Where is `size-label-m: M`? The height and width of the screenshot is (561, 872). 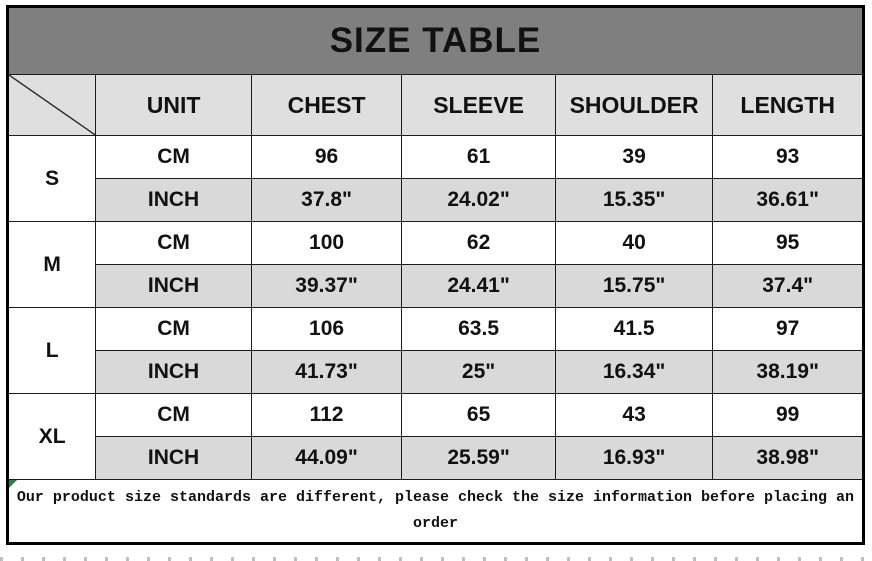
size-label-m: M is located at coordinates (51, 264).